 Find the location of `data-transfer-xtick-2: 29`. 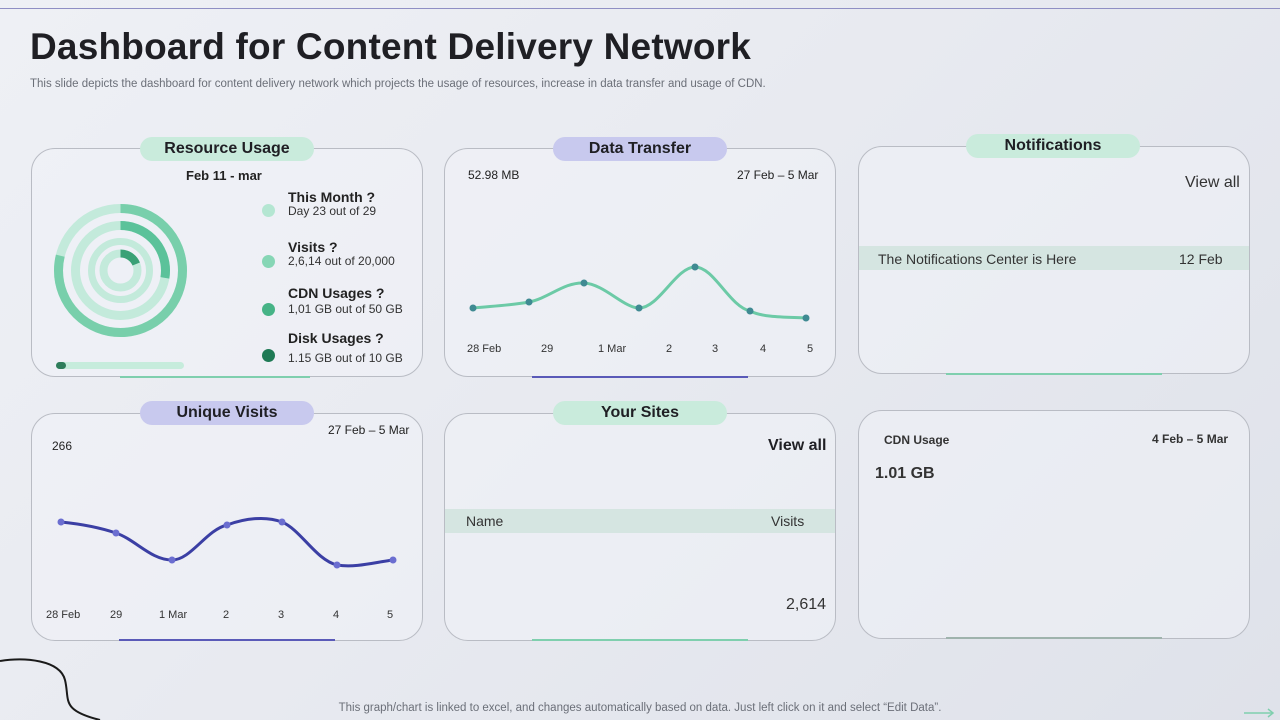

data-transfer-xtick-2: 29 is located at coordinates (547, 349).